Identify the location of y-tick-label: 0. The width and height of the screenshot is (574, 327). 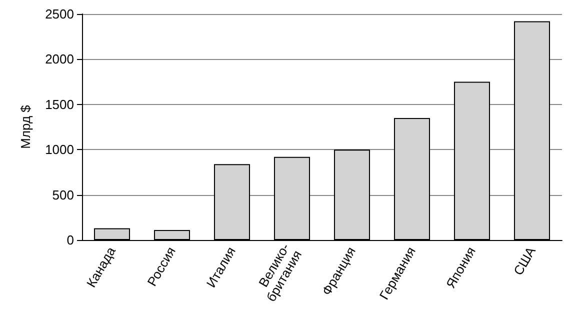
(70, 240).